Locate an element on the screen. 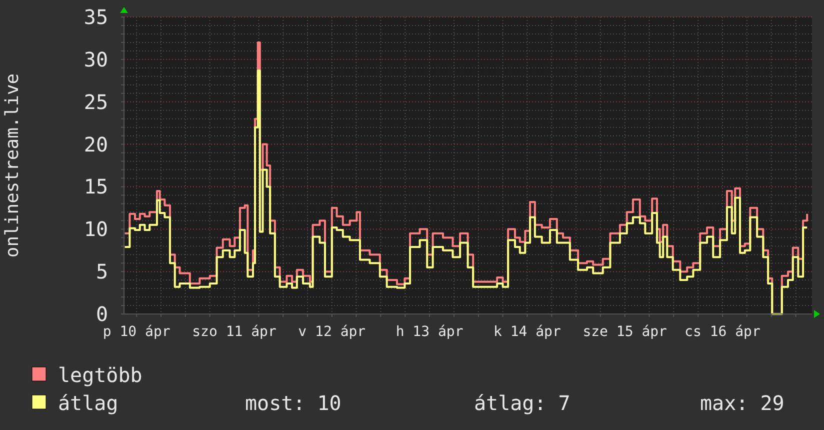  y-tick-label: 10 is located at coordinates (96, 229).